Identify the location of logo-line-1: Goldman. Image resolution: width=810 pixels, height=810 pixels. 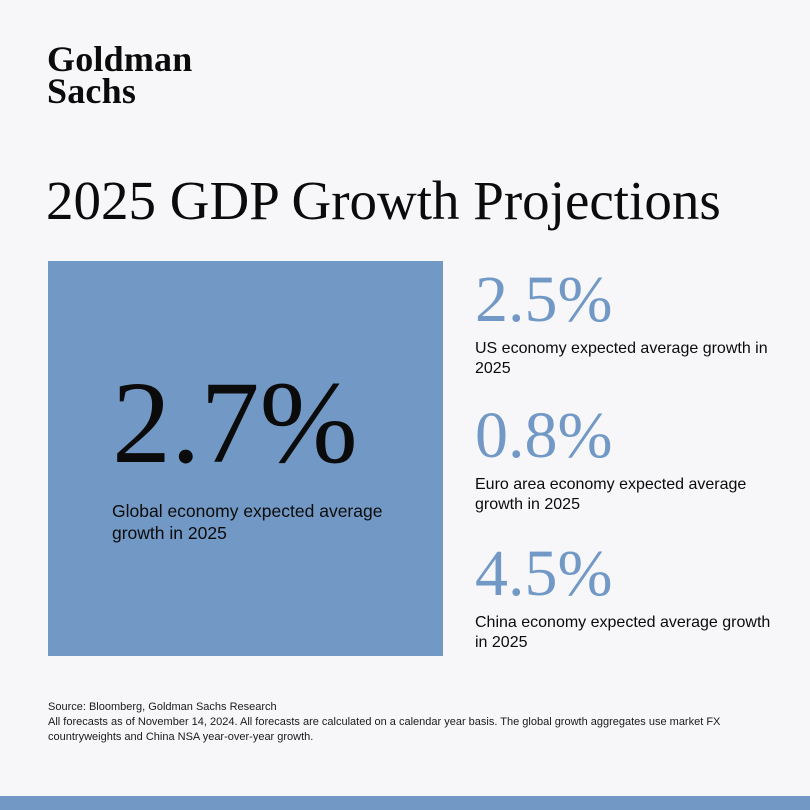
(120, 59).